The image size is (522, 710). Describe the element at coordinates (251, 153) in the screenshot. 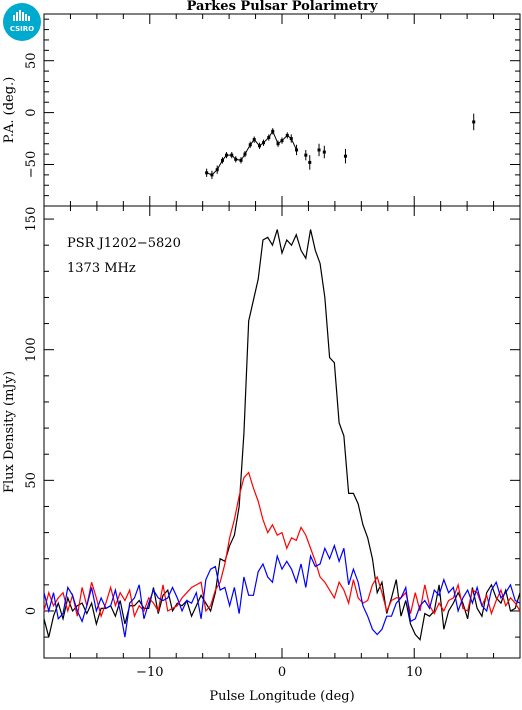

I see `pa-connector` at that location.